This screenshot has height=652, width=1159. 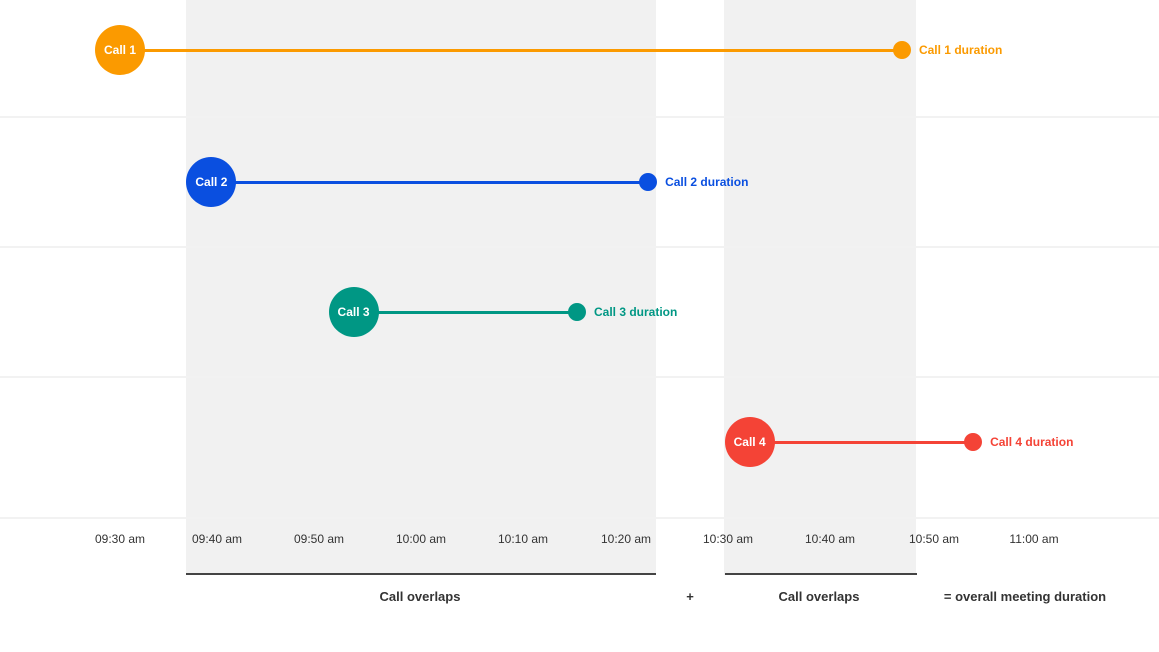 I want to click on call-duration-label: Call 3 duration, so click(x=636, y=312).